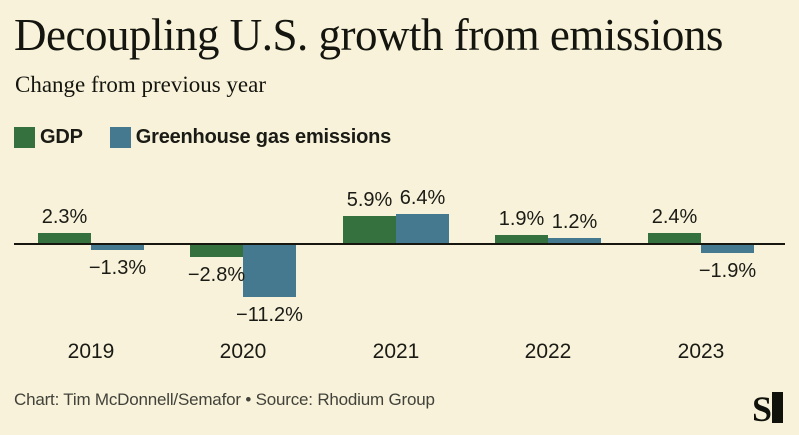  What do you see at coordinates (369, 200) in the screenshot?
I see `value-label-gdp-2021: 5.9%` at bounding box center [369, 200].